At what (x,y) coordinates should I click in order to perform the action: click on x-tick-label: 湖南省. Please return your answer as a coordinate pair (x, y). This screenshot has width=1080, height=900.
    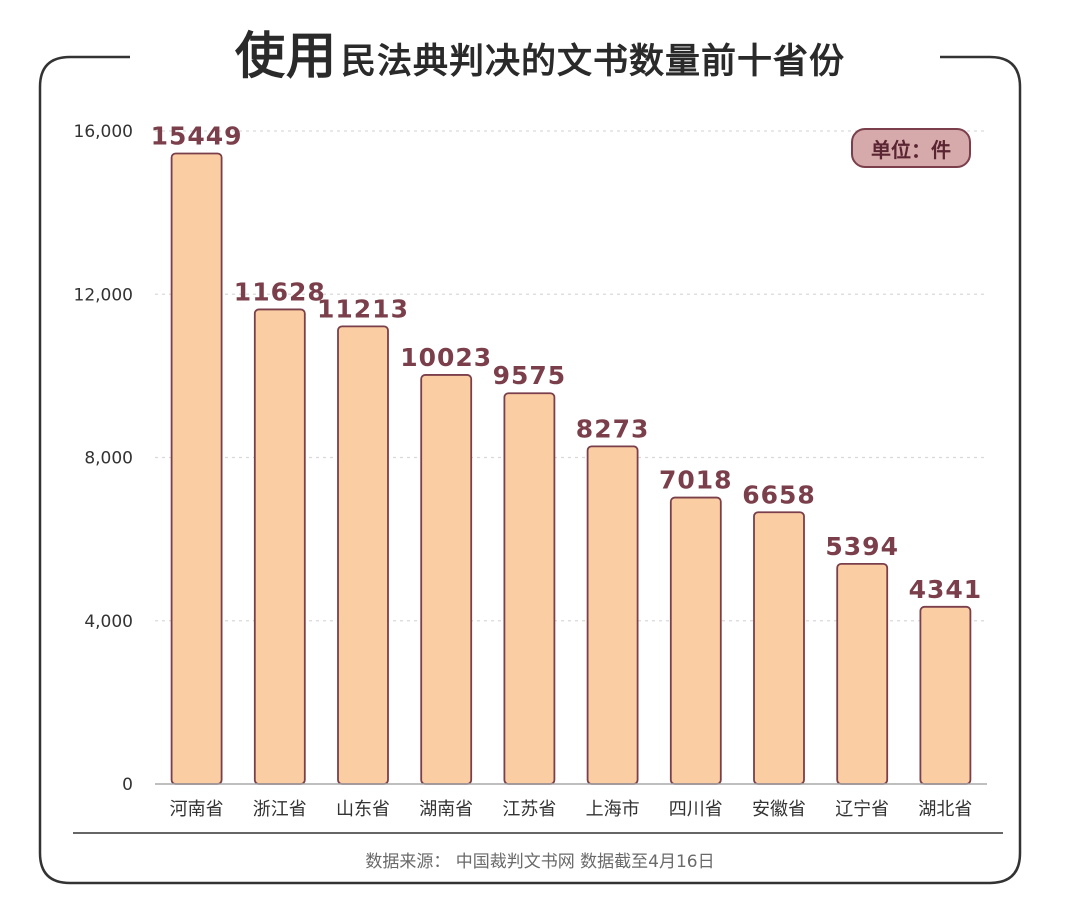
    Looking at the image, I should click on (446, 809).